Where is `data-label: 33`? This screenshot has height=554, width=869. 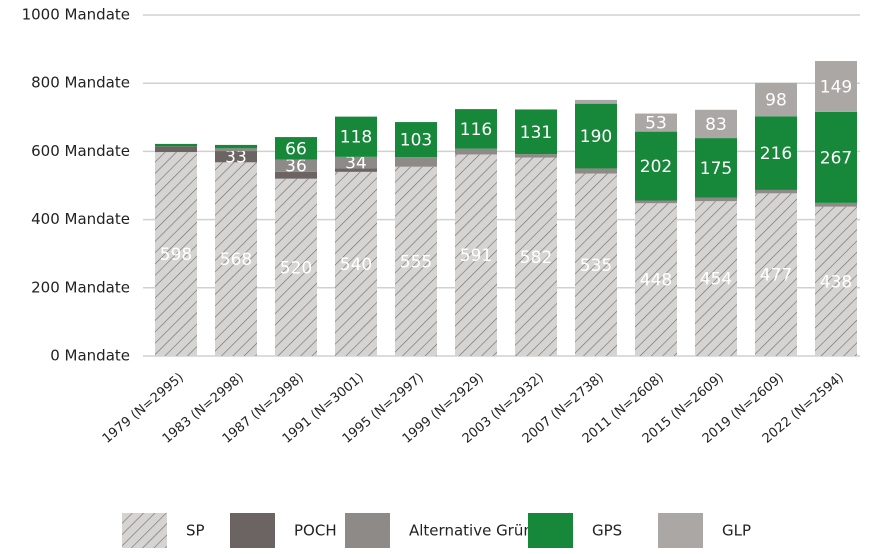
data-label: 33 is located at coordinates (236, 158).